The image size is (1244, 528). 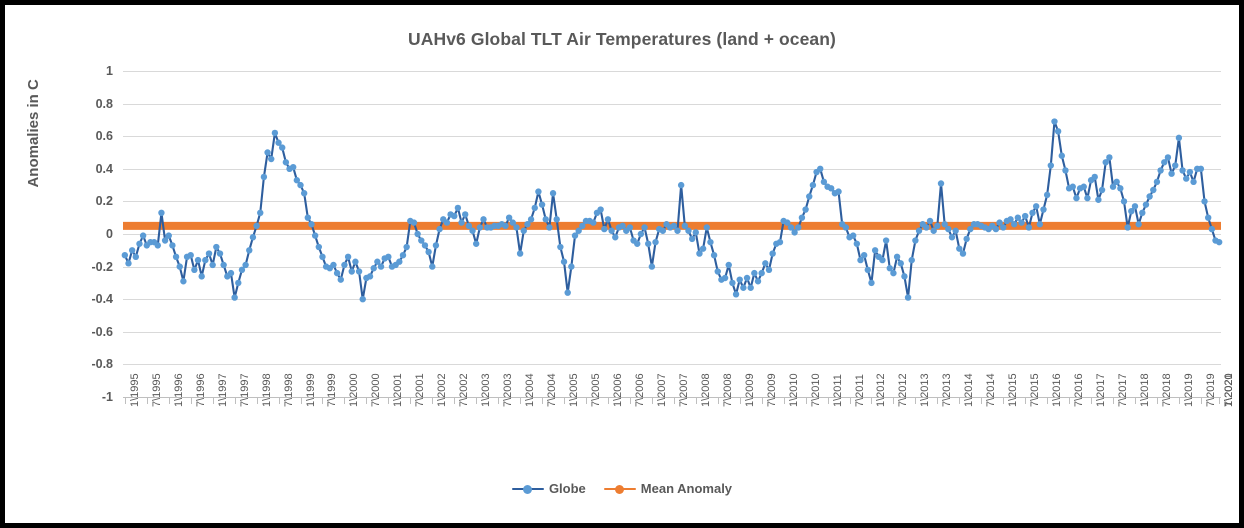 I want to click on legend-item-mean-anomaly: Mean Anomaly, so click(x=668, y=488).